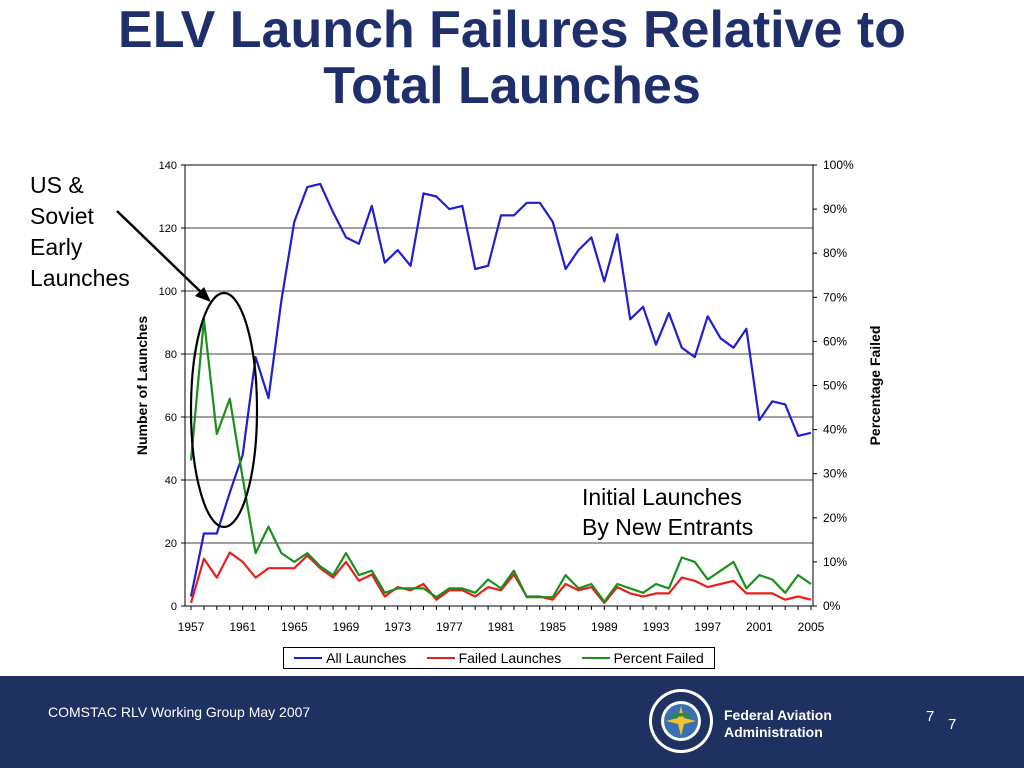 This screenshot has height=768, width=1024. What do you see at coordinates (835, 474) in the screenshot?
I see `right-tick-label: 30%` at bounding box center [835, 474].